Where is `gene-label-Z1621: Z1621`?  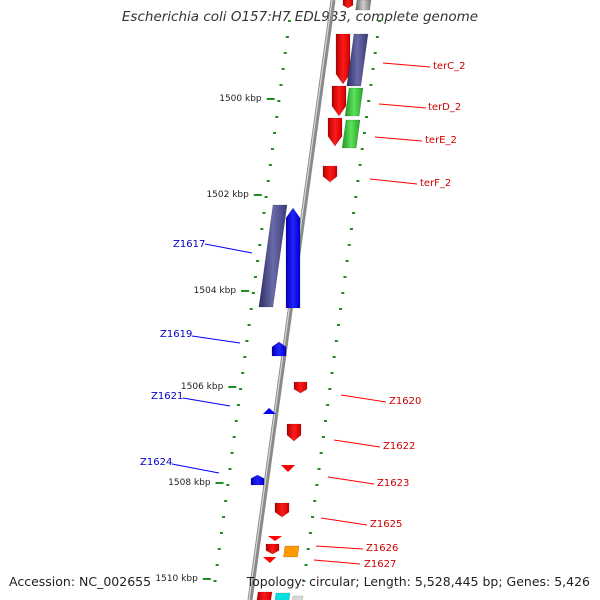 gene-label-Z1621: Z1621 is located at coordinates (167, 396).